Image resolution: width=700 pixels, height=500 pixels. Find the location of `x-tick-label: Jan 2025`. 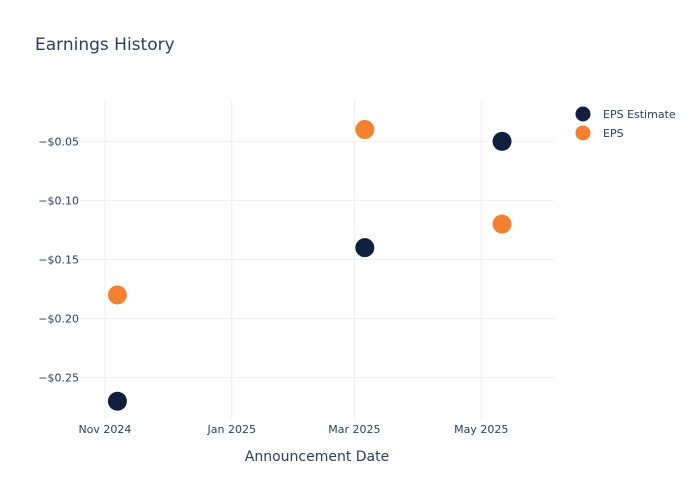

x-tick-label: Jan 2025 is located at coordinates (231, 429).